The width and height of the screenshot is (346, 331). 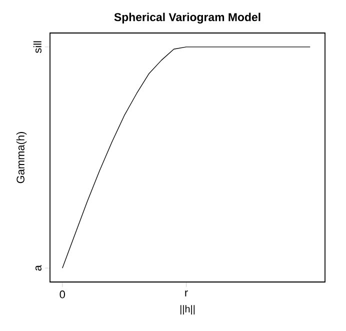 What do you see at coordinates (37, 47) in the screenshot?
I see `text: sill` at bounding box center [37, 47].